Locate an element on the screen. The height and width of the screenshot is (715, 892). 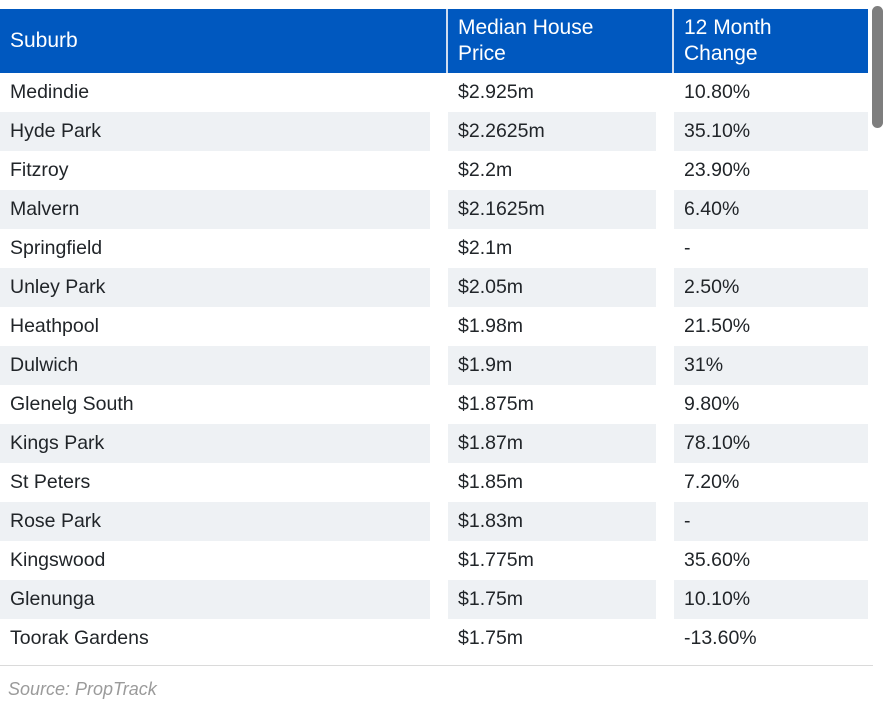
table-row: Kings Park $1.87m 78.10% is located at coordinates (434, 443).